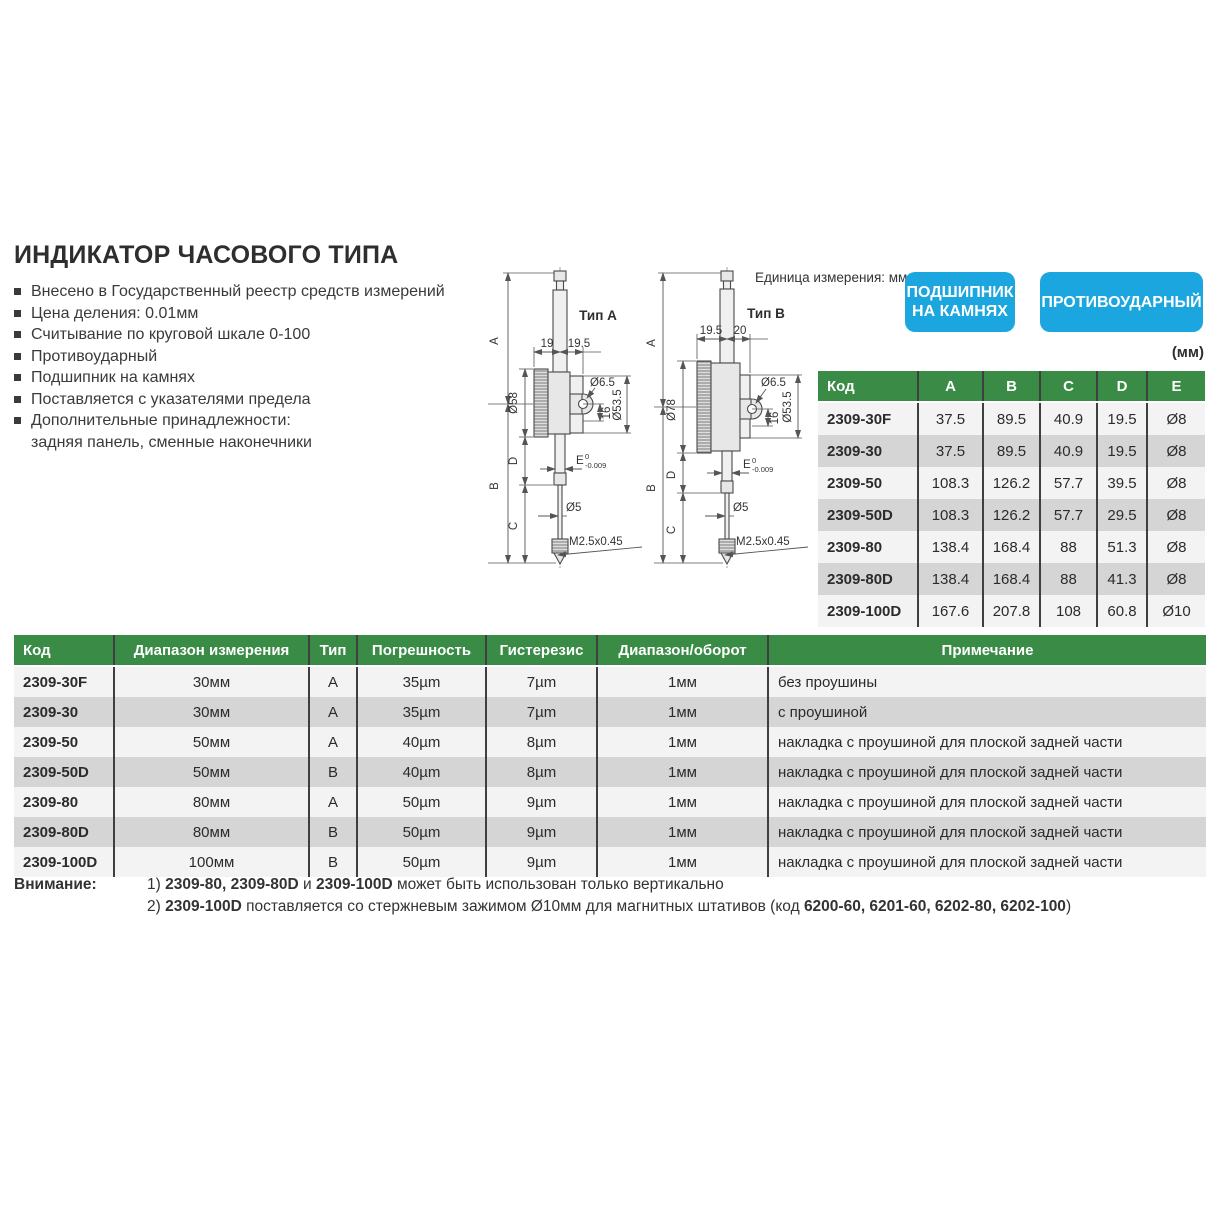 The width and height of the screenshot is (1220, 1220). Describe the element at coordinates (868, 387) in the screenshot. I see `column-header: Код` at that location.